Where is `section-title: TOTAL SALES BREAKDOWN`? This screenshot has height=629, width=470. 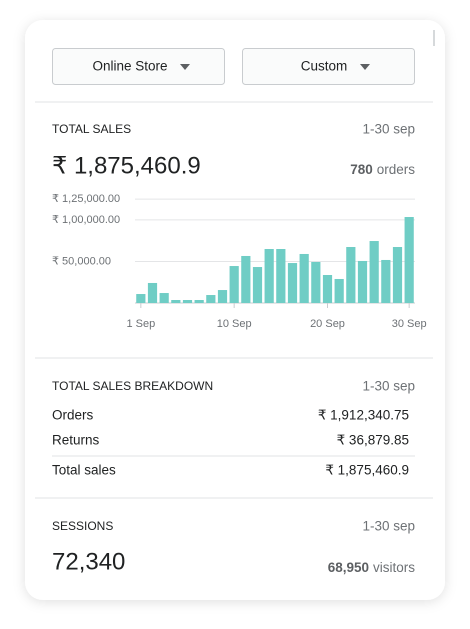 section-title: TOTAL SALES BREAKDOWN is located at coordinates (132, 386).